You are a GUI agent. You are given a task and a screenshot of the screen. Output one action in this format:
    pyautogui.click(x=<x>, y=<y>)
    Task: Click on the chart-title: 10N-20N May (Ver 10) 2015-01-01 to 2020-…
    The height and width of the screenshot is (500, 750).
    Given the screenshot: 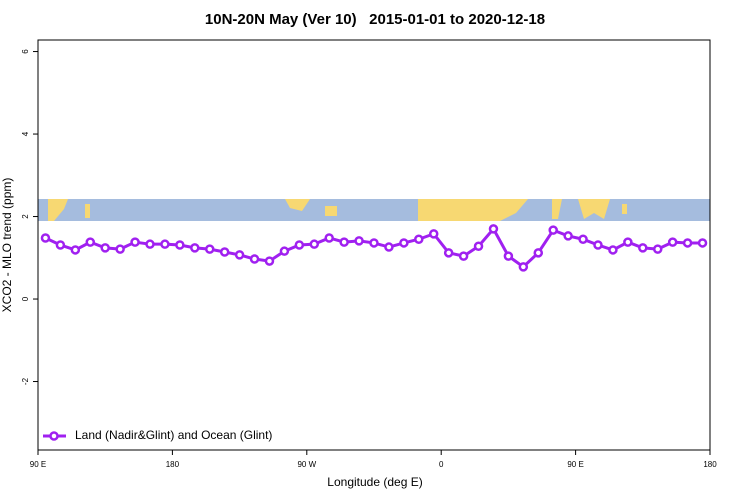 What is the action you would take?
    pyautogui.click(x=375, y=19)
    